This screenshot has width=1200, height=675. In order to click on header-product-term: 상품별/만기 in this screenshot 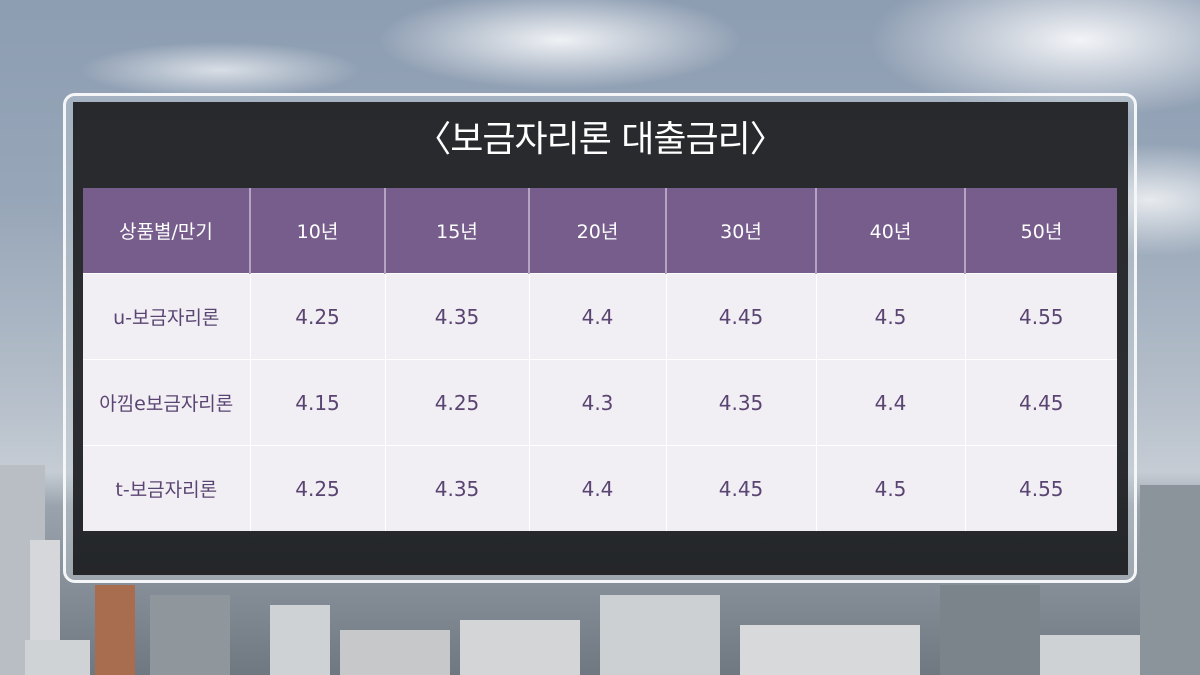, I will do `click(166, 231)`.